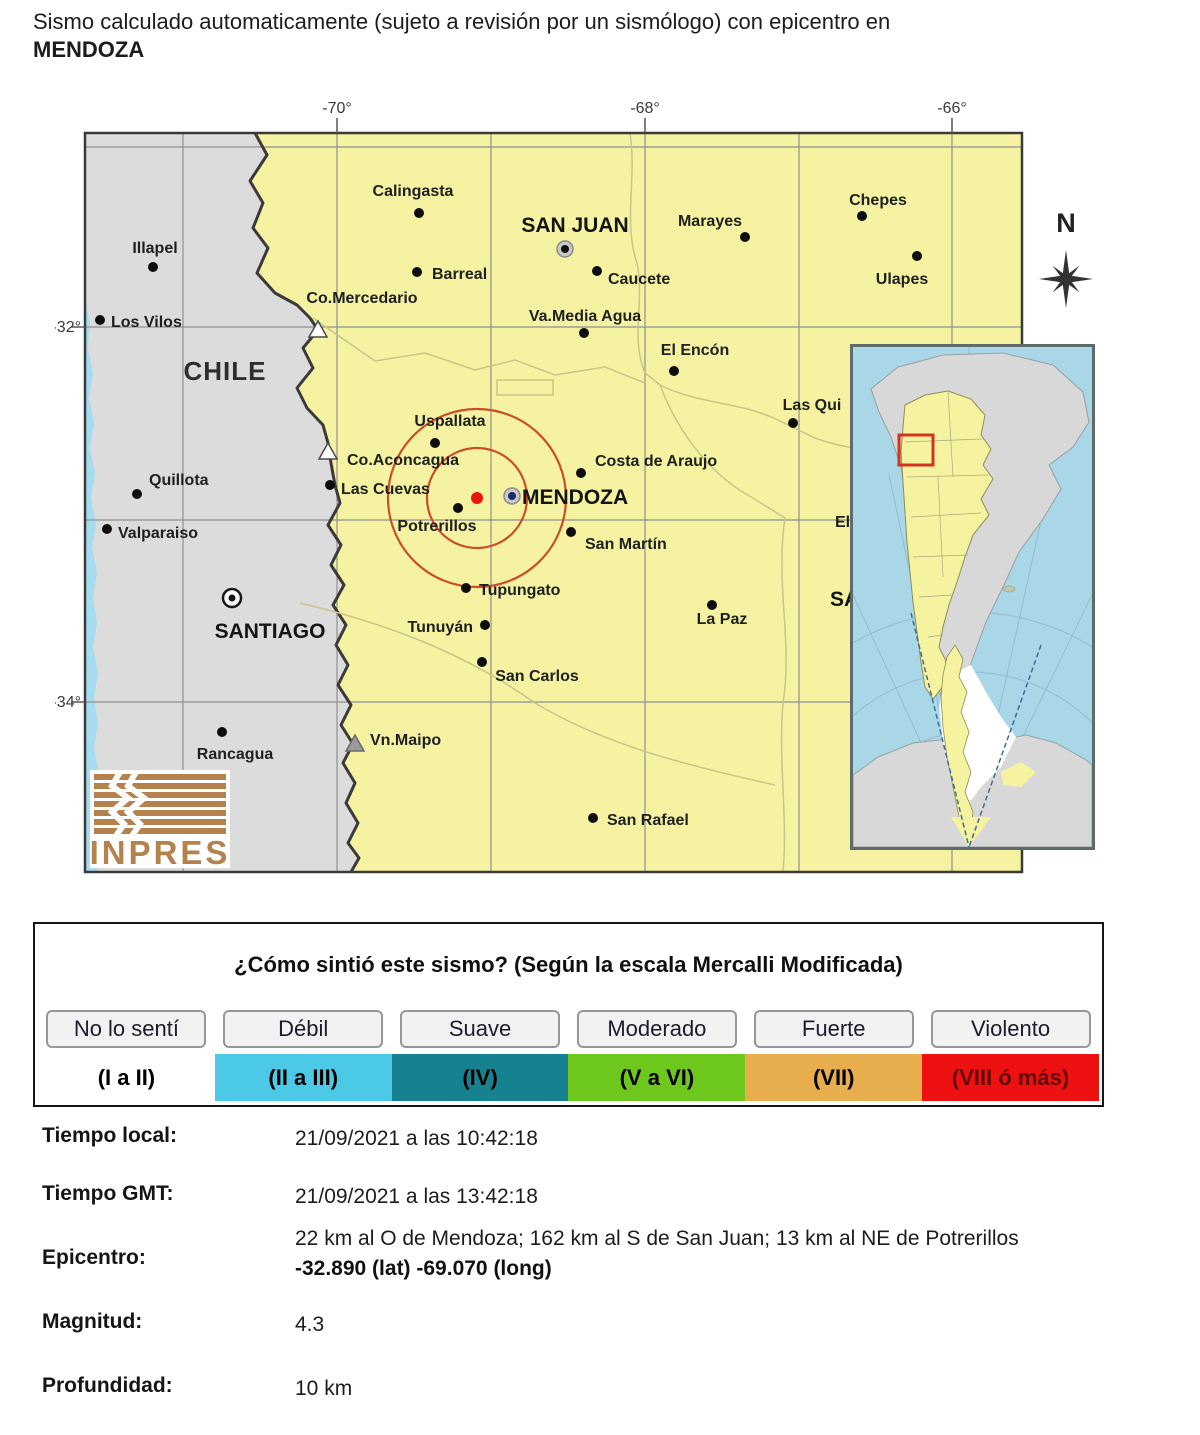 This screenshot has height=1435, width=1200. What do you see at coordinates (449, 627) in the screenshot?
I see `map-city-tunuy-n: Tunuyán` at bounding box center [449, 627].